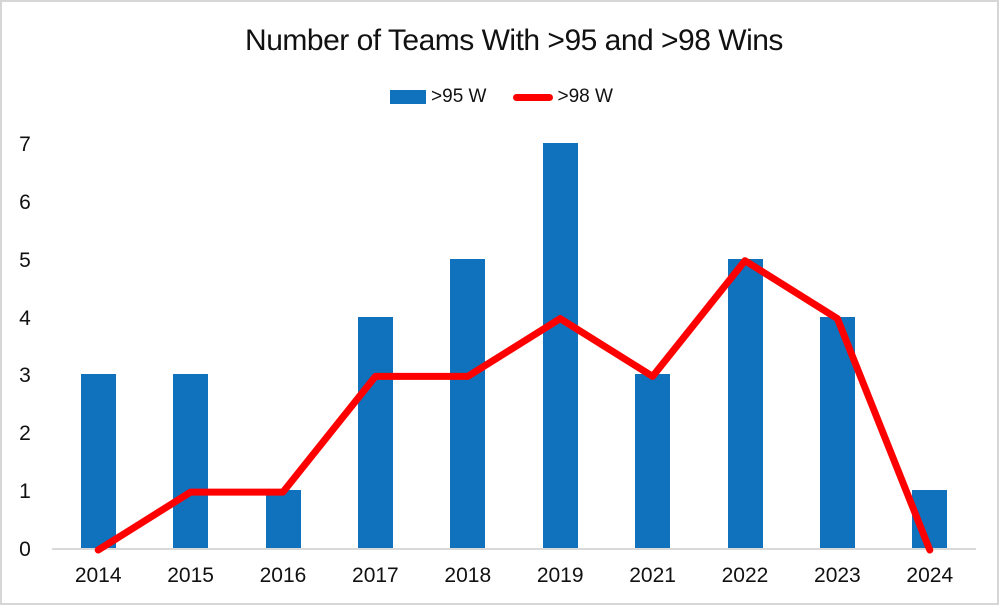 Image resolution: width=999 pixels, height=605 pixels. Describe the element at coordinates (283, 519) in the screenshot. I see `bar-2016` at that location.